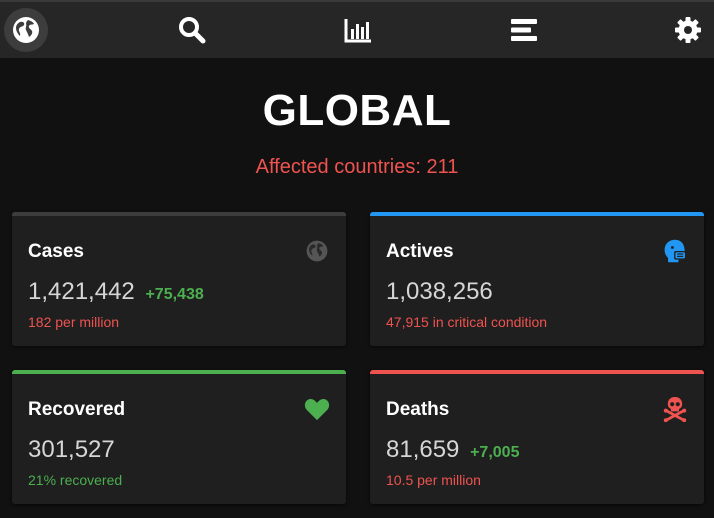  I want to click on deaths-value: 81,659, so click(423, 449).